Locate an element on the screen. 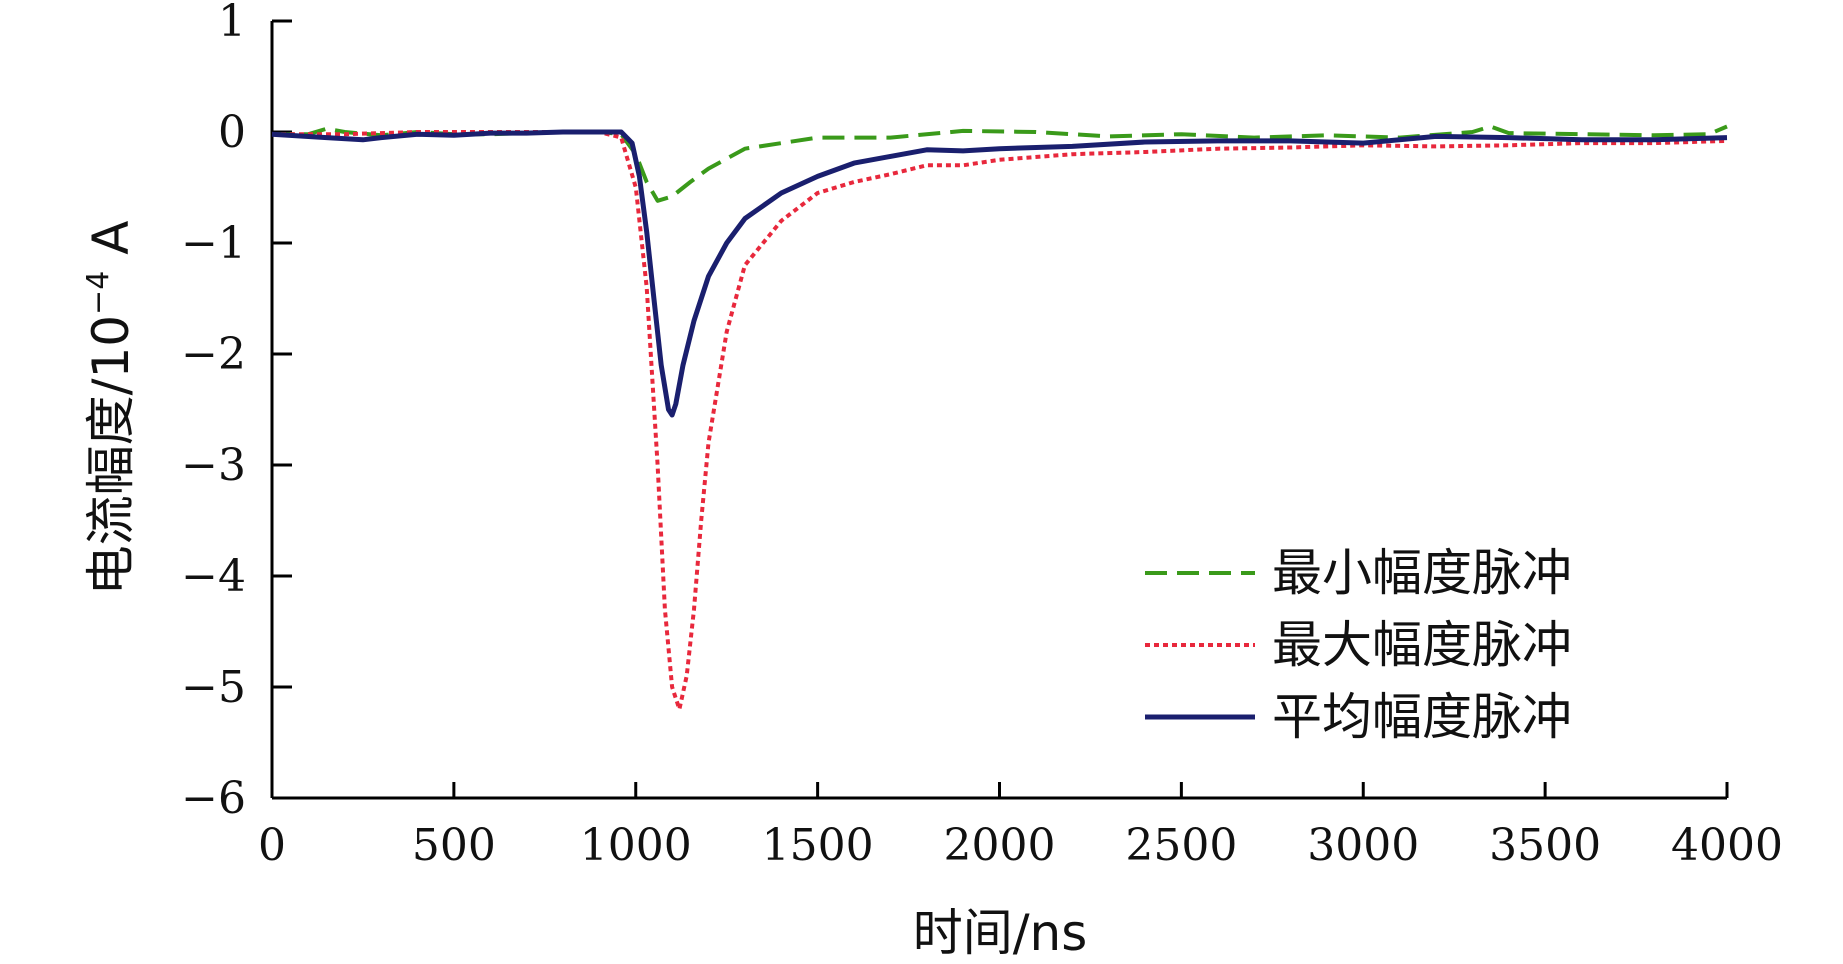 The width and height of the screenshot is (1843, 964). y-axis-title: 电流幅度/10−4 A is located at coordinates (110, 408).